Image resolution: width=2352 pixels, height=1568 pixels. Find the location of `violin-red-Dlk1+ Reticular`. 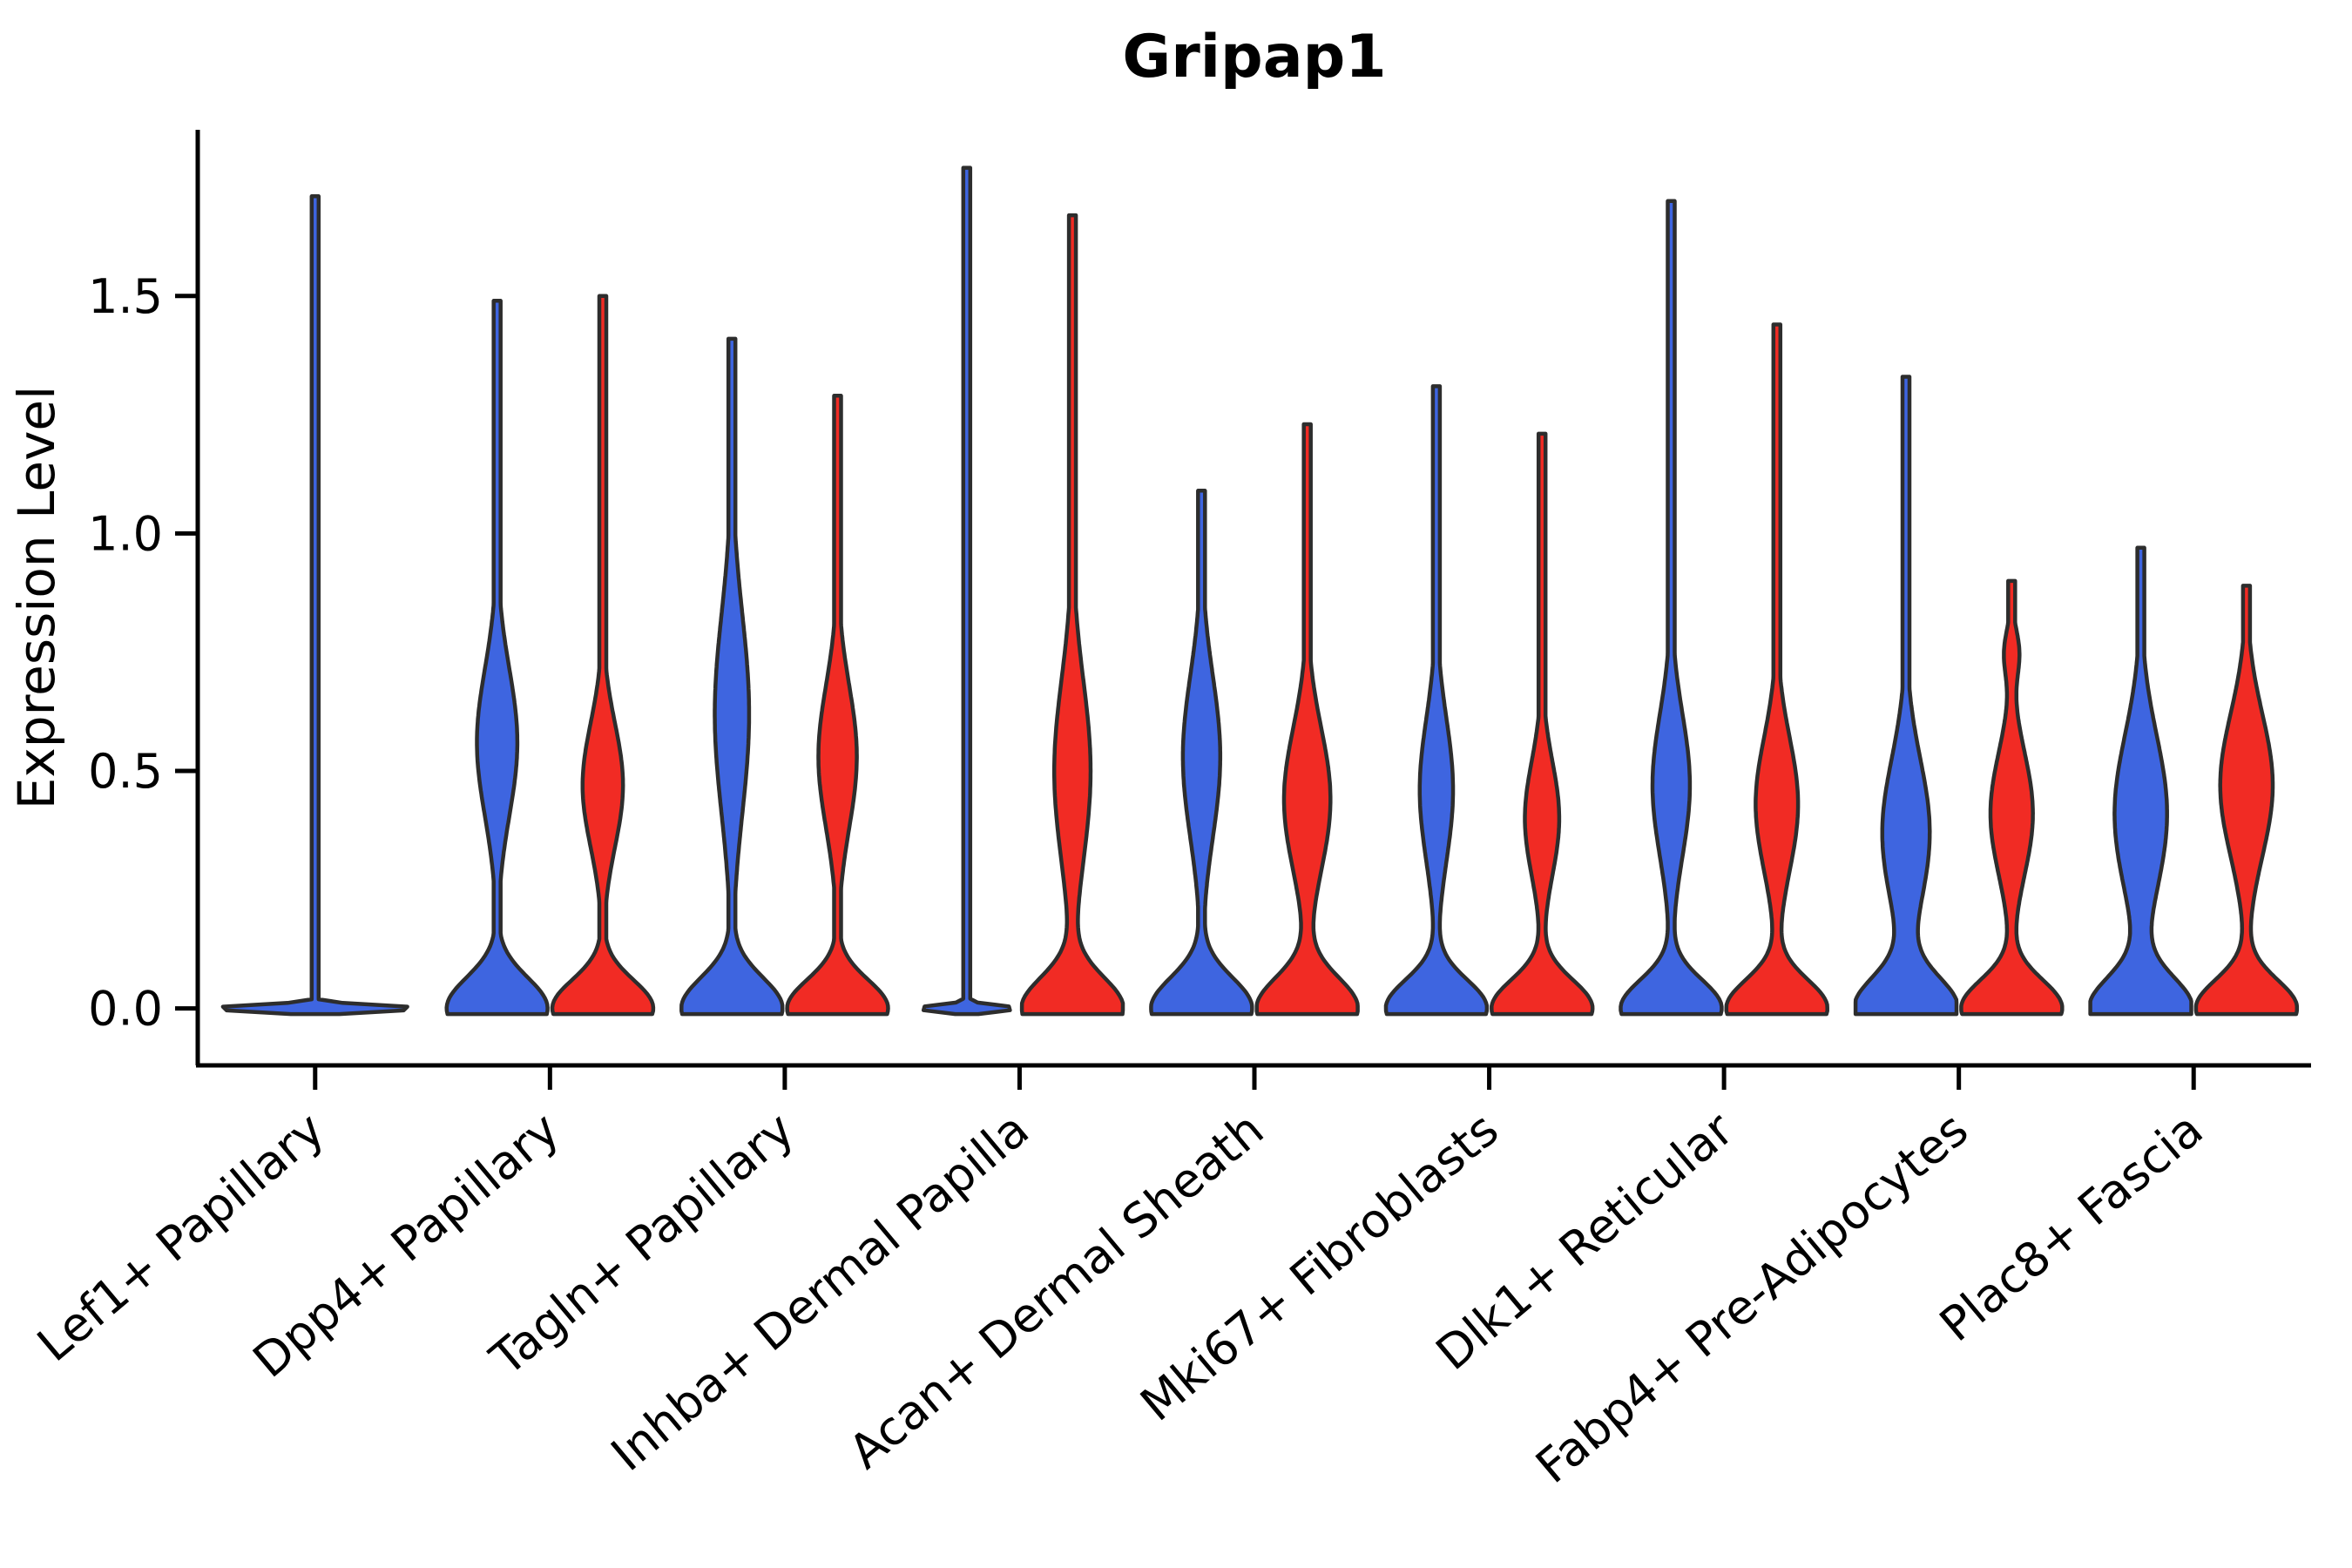

violin-red-Dlk1+ Reticular is located at coordinates (1776, 669).